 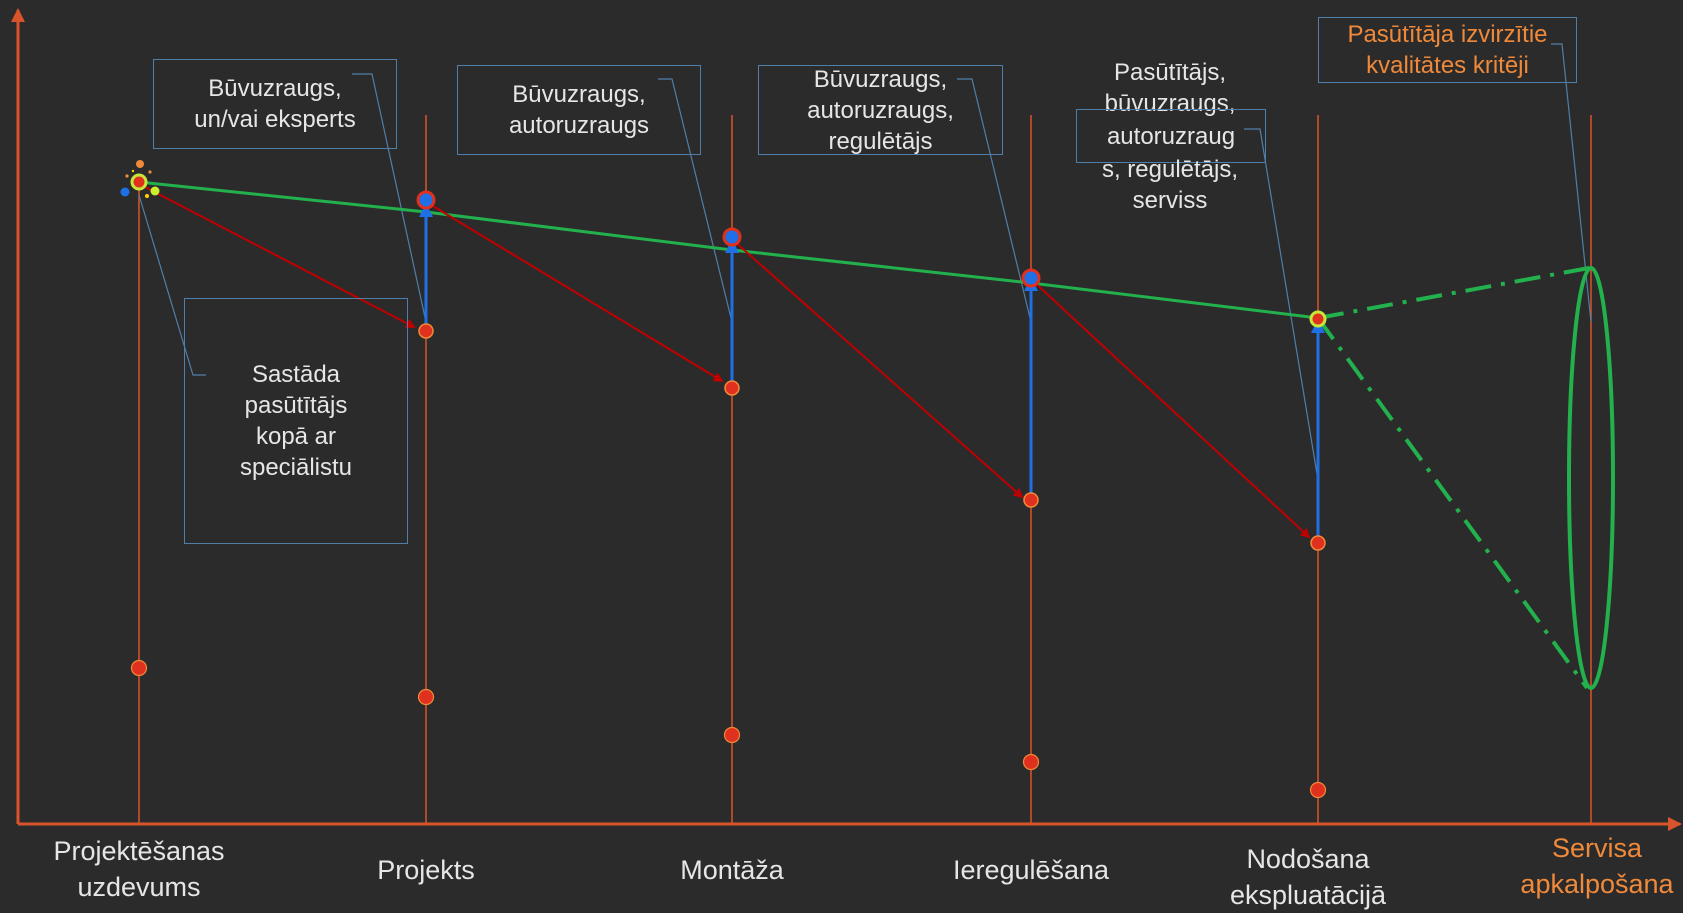 What do you see at coordinates (1447, 50) in the screenshot?
I see `callout-kvalitates-kriteji: Pasūtītāja izvirzītie kvalitātes kritēji` at bounding box center [1447, 50].